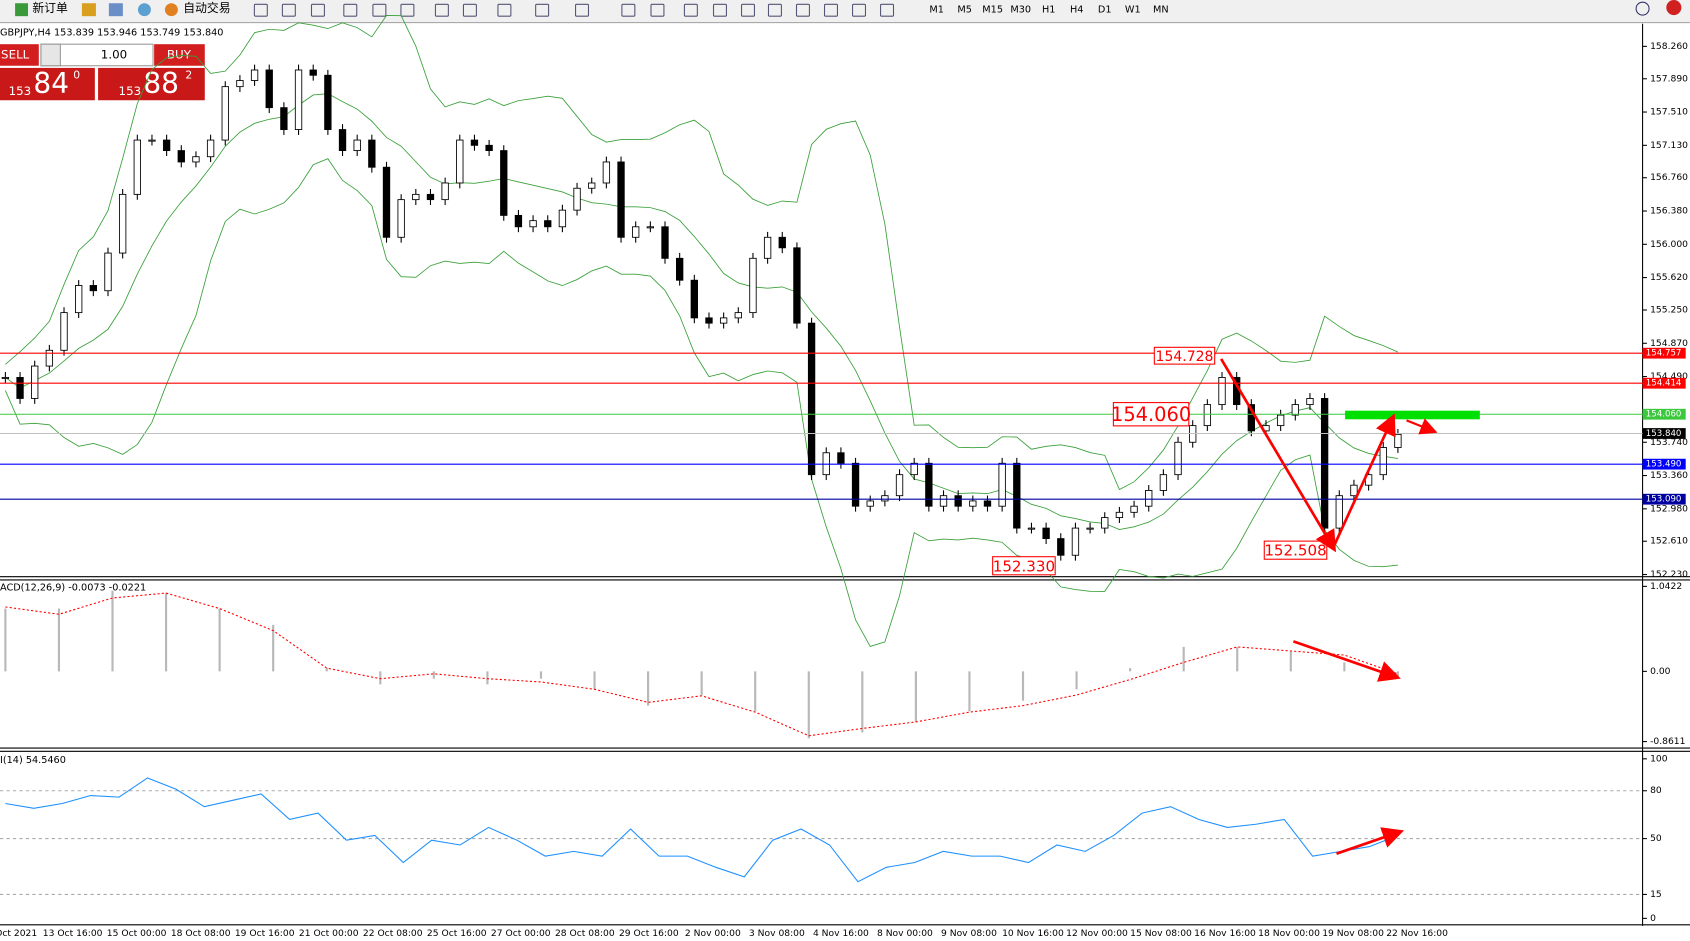 Image resolution: width=1690 pixels, height=941 pixels. What do you see at coordinates (171, 10) in the screenshot?
I see `auto-trading-icon` at bounding box center [171, 10].